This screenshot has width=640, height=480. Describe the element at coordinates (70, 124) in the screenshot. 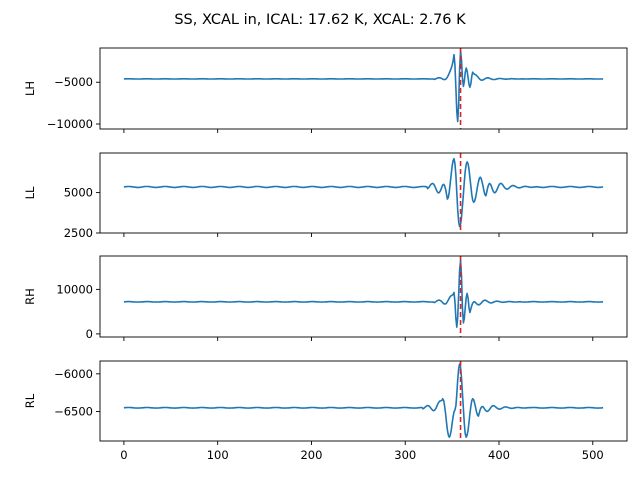

I see `ytick-label: −10000` at that location.